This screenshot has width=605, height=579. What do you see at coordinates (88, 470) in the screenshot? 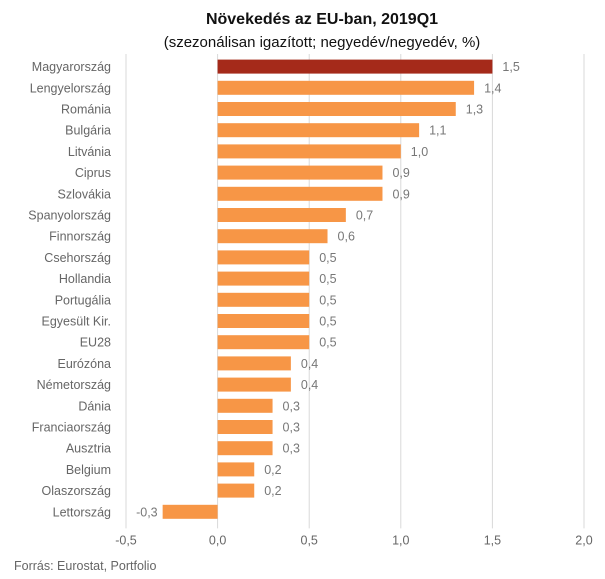
I see `category-label-19: Belgium` at bounding box center [88, 470].